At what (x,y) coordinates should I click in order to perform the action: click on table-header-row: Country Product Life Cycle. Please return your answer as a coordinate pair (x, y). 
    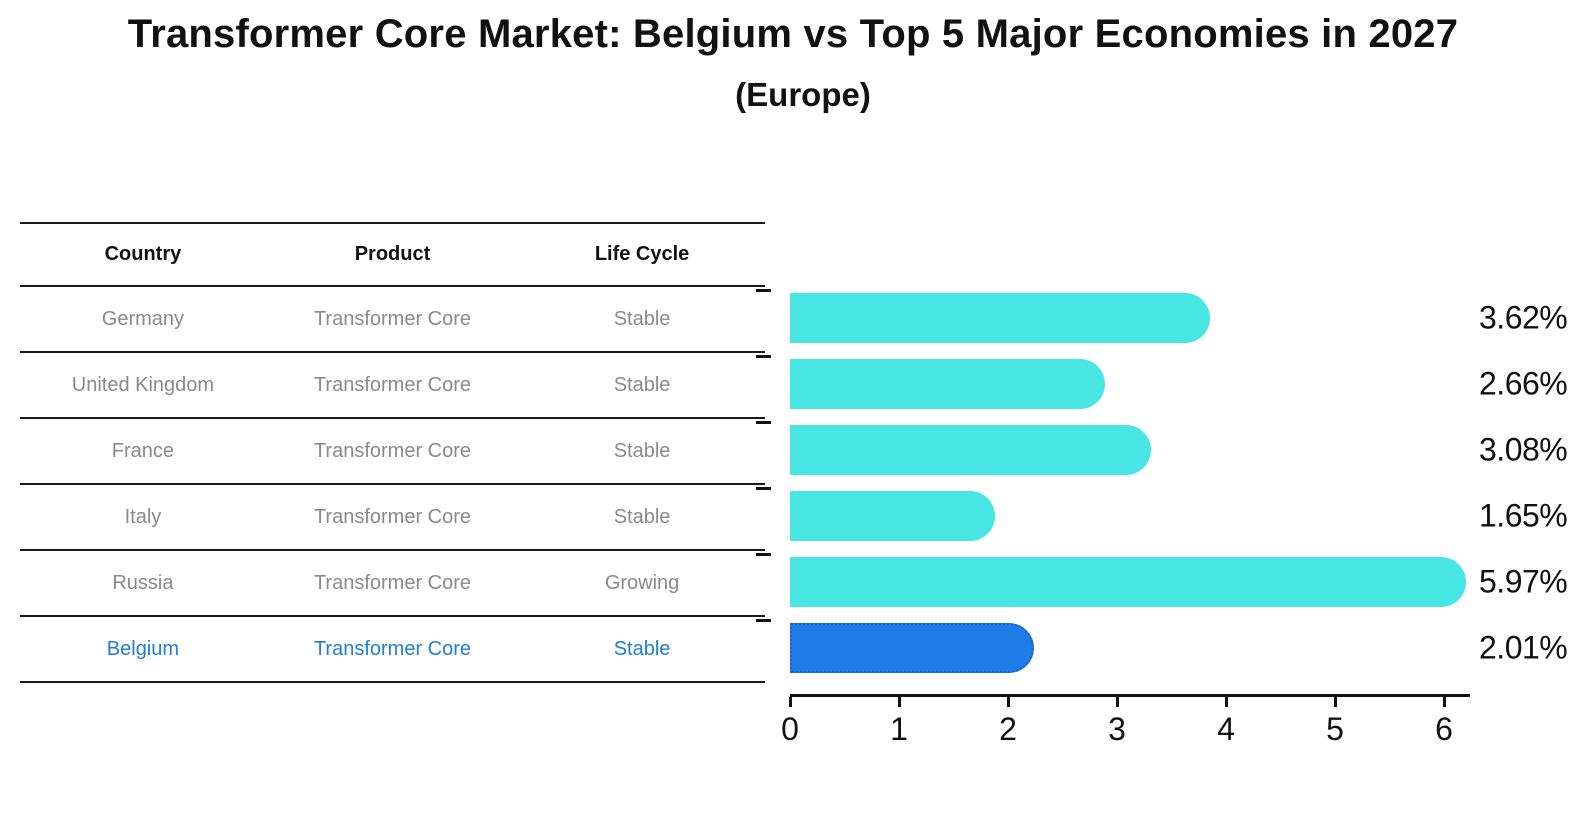
    Looking at the image, I should click on (392, 255).